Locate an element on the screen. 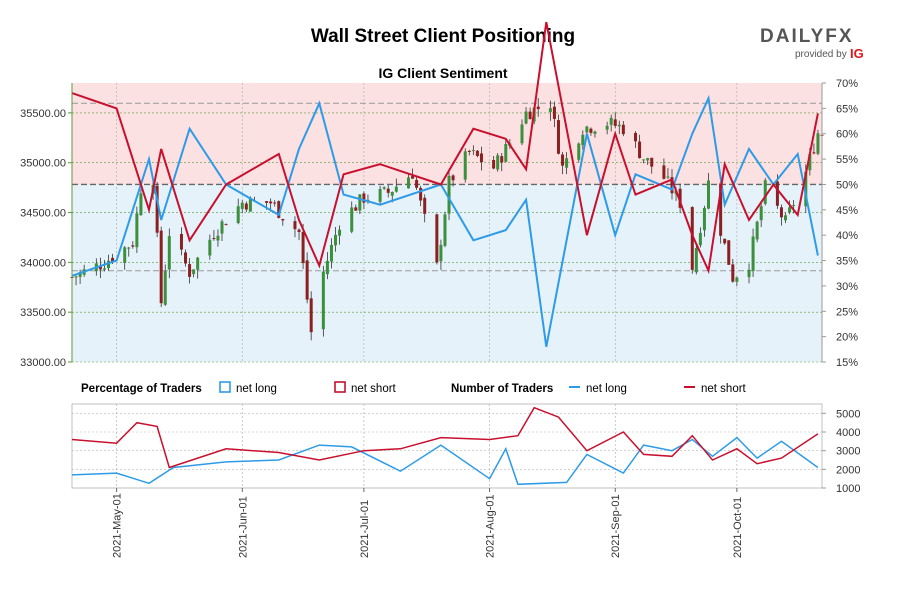  dailyfx-logo: DAILYFX provided by IG is located at coordinates (812, 43).